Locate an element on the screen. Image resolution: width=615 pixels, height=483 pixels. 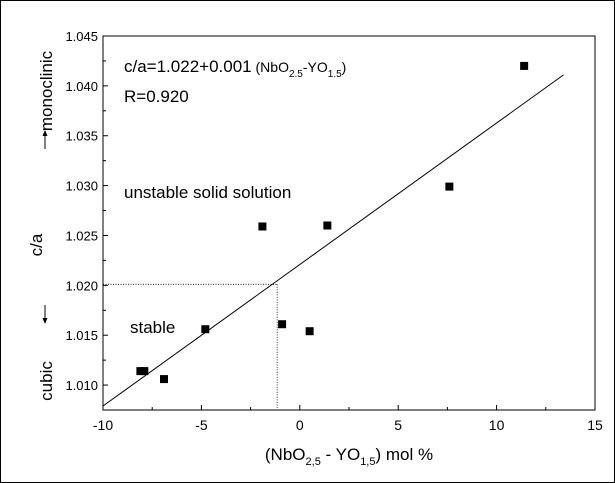
y-axis-label: c/a is located at coordinates (36, 244).